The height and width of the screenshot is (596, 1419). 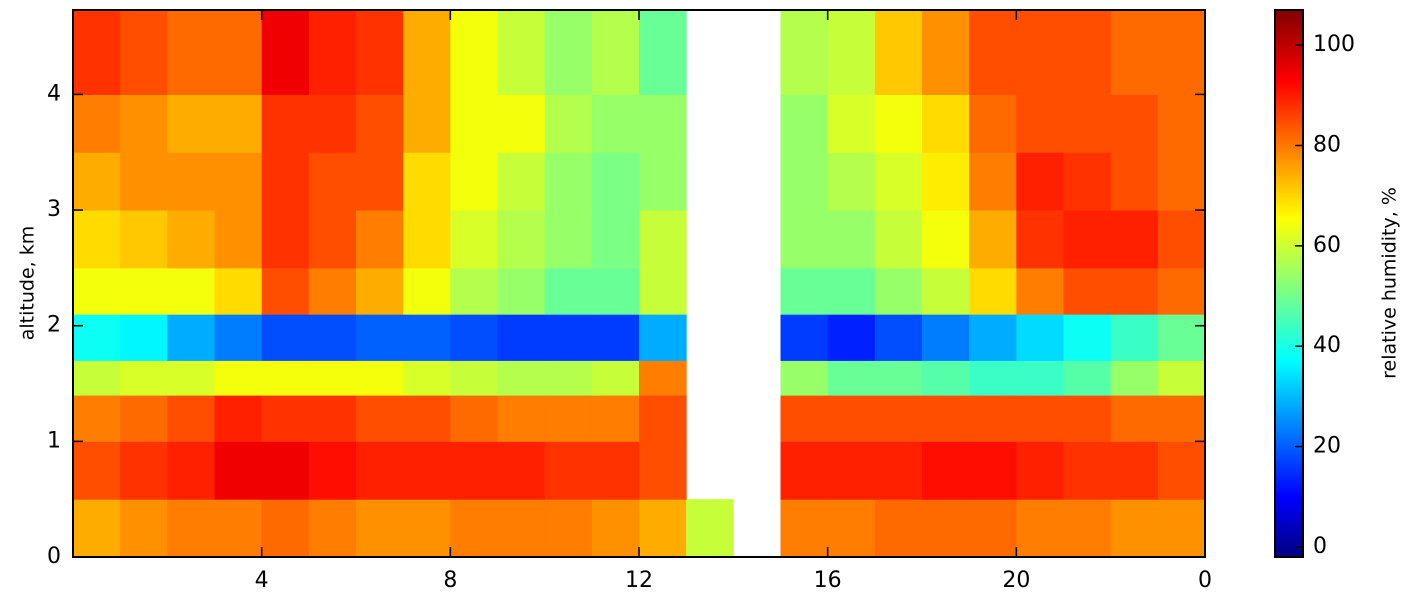 I want to click on colorbar-tick-label: 20, so click(x=1327, y=446).